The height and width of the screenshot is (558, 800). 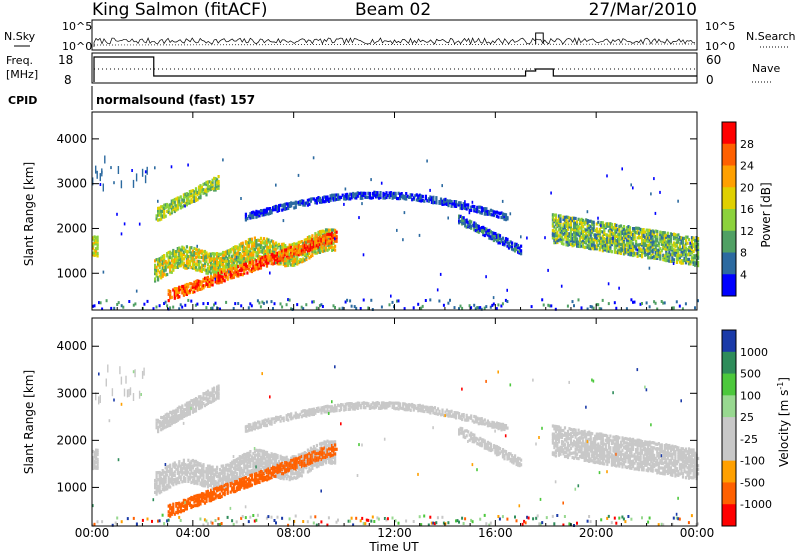 What do you see at coordinates (771, 36) in the screenshot?
I see `nsearch-label: N.Search` at bounding box center [771, 36].